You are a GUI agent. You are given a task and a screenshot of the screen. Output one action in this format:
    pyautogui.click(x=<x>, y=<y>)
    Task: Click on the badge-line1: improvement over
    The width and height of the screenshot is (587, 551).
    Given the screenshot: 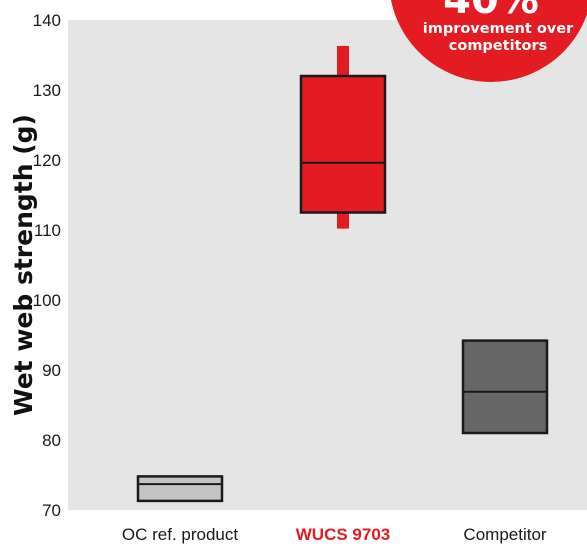 What is the action you would take?
    pyautogui.click(x=498, y=29)
    